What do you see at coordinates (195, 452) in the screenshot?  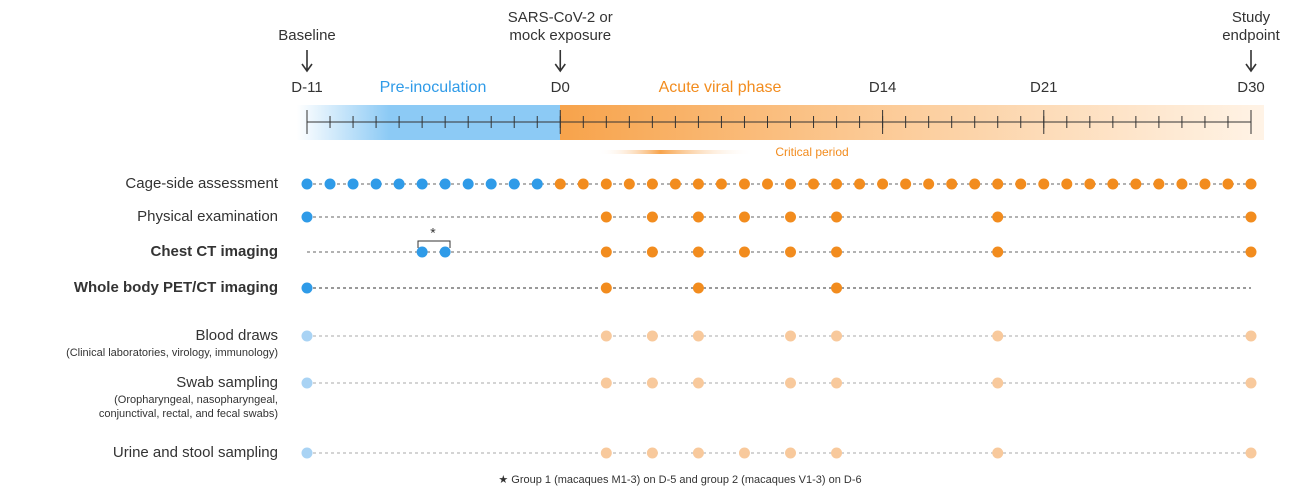 I see `row-label: Urine and stool sampling` at bounding box center [195, 452].